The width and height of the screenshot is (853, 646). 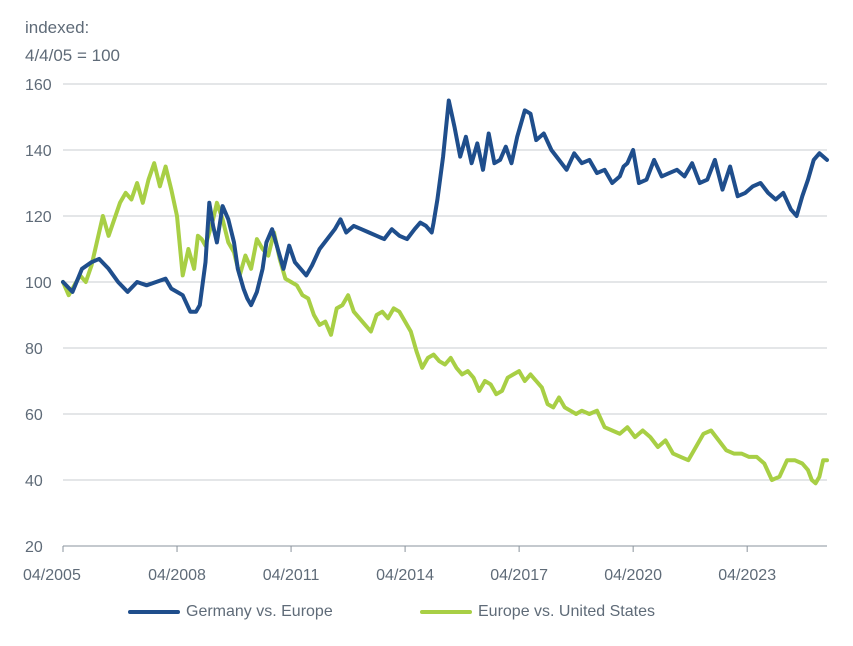 I want to click on x-tick-label: 04/2014, so click(x=405, y=575).